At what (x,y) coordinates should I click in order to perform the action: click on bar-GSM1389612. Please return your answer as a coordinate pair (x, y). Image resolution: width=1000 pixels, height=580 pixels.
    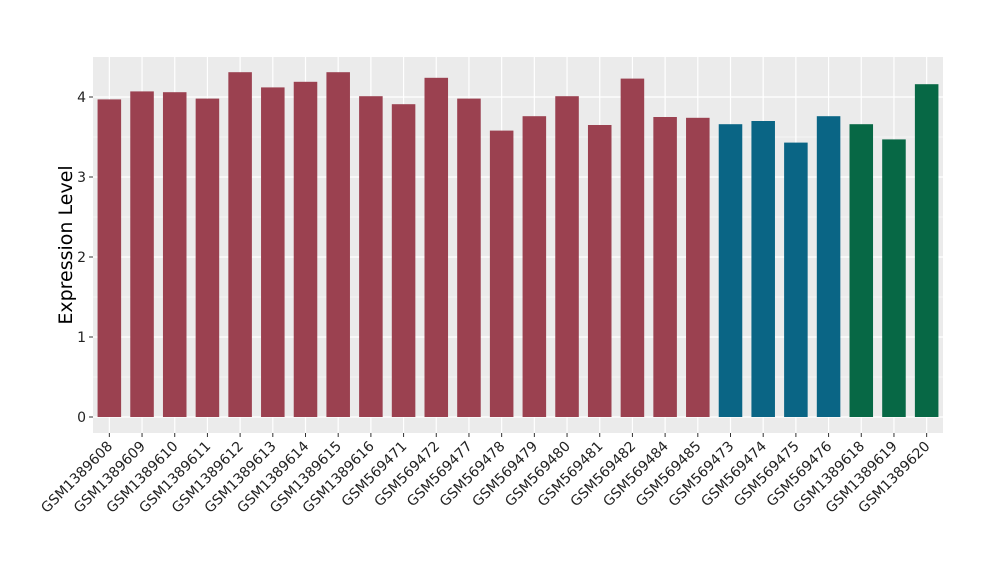
    Looking at the image, I should click on (240, 244).